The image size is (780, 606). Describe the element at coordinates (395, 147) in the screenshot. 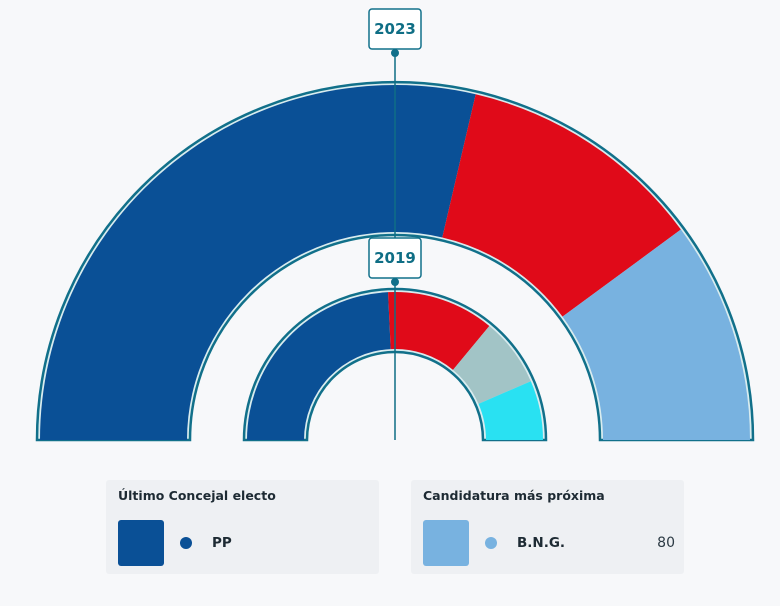

I see `year-labels: 2023 2019` at that location.